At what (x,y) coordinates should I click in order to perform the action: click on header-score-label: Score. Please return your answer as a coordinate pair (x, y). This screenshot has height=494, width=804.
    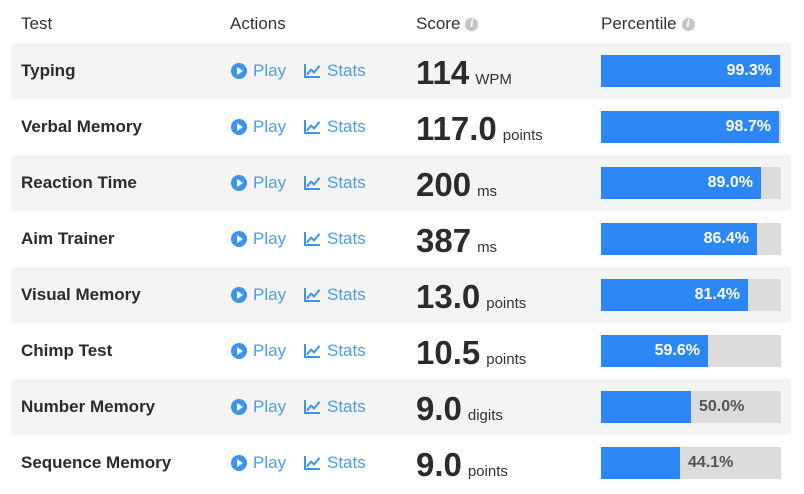
    Looking at the image, I should click on (438, 23).